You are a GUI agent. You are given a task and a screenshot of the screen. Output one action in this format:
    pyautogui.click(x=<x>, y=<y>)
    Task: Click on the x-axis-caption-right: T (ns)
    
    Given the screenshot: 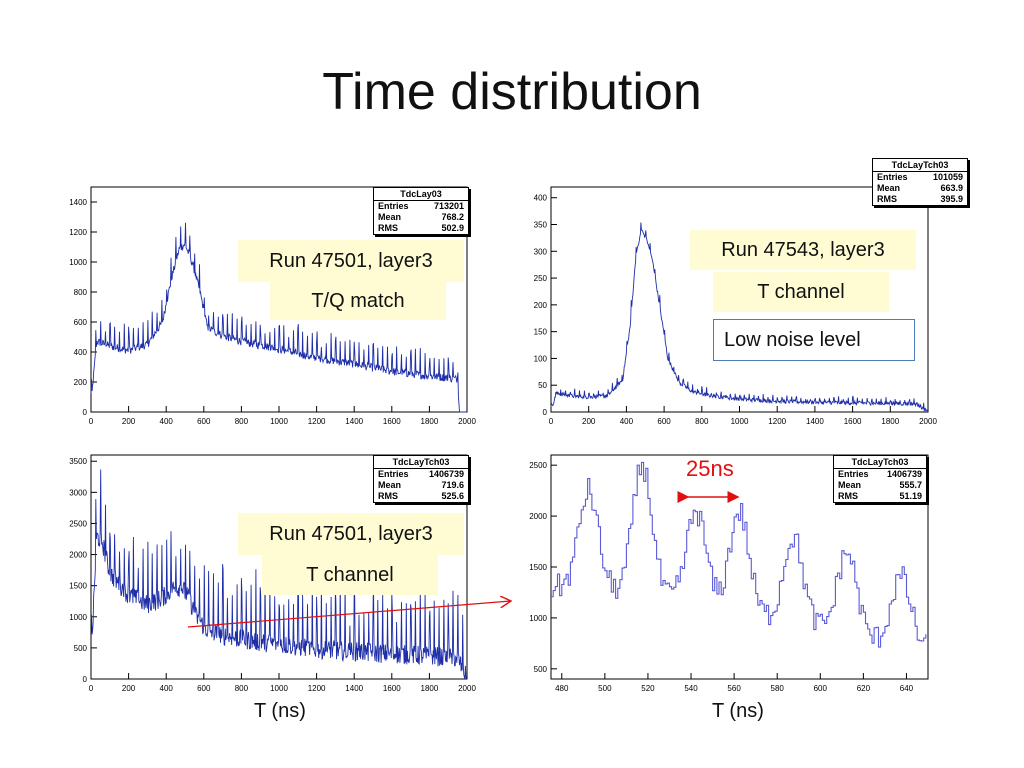 What is the action you would take?
    pyautogui.click(x=738, y=711)
    